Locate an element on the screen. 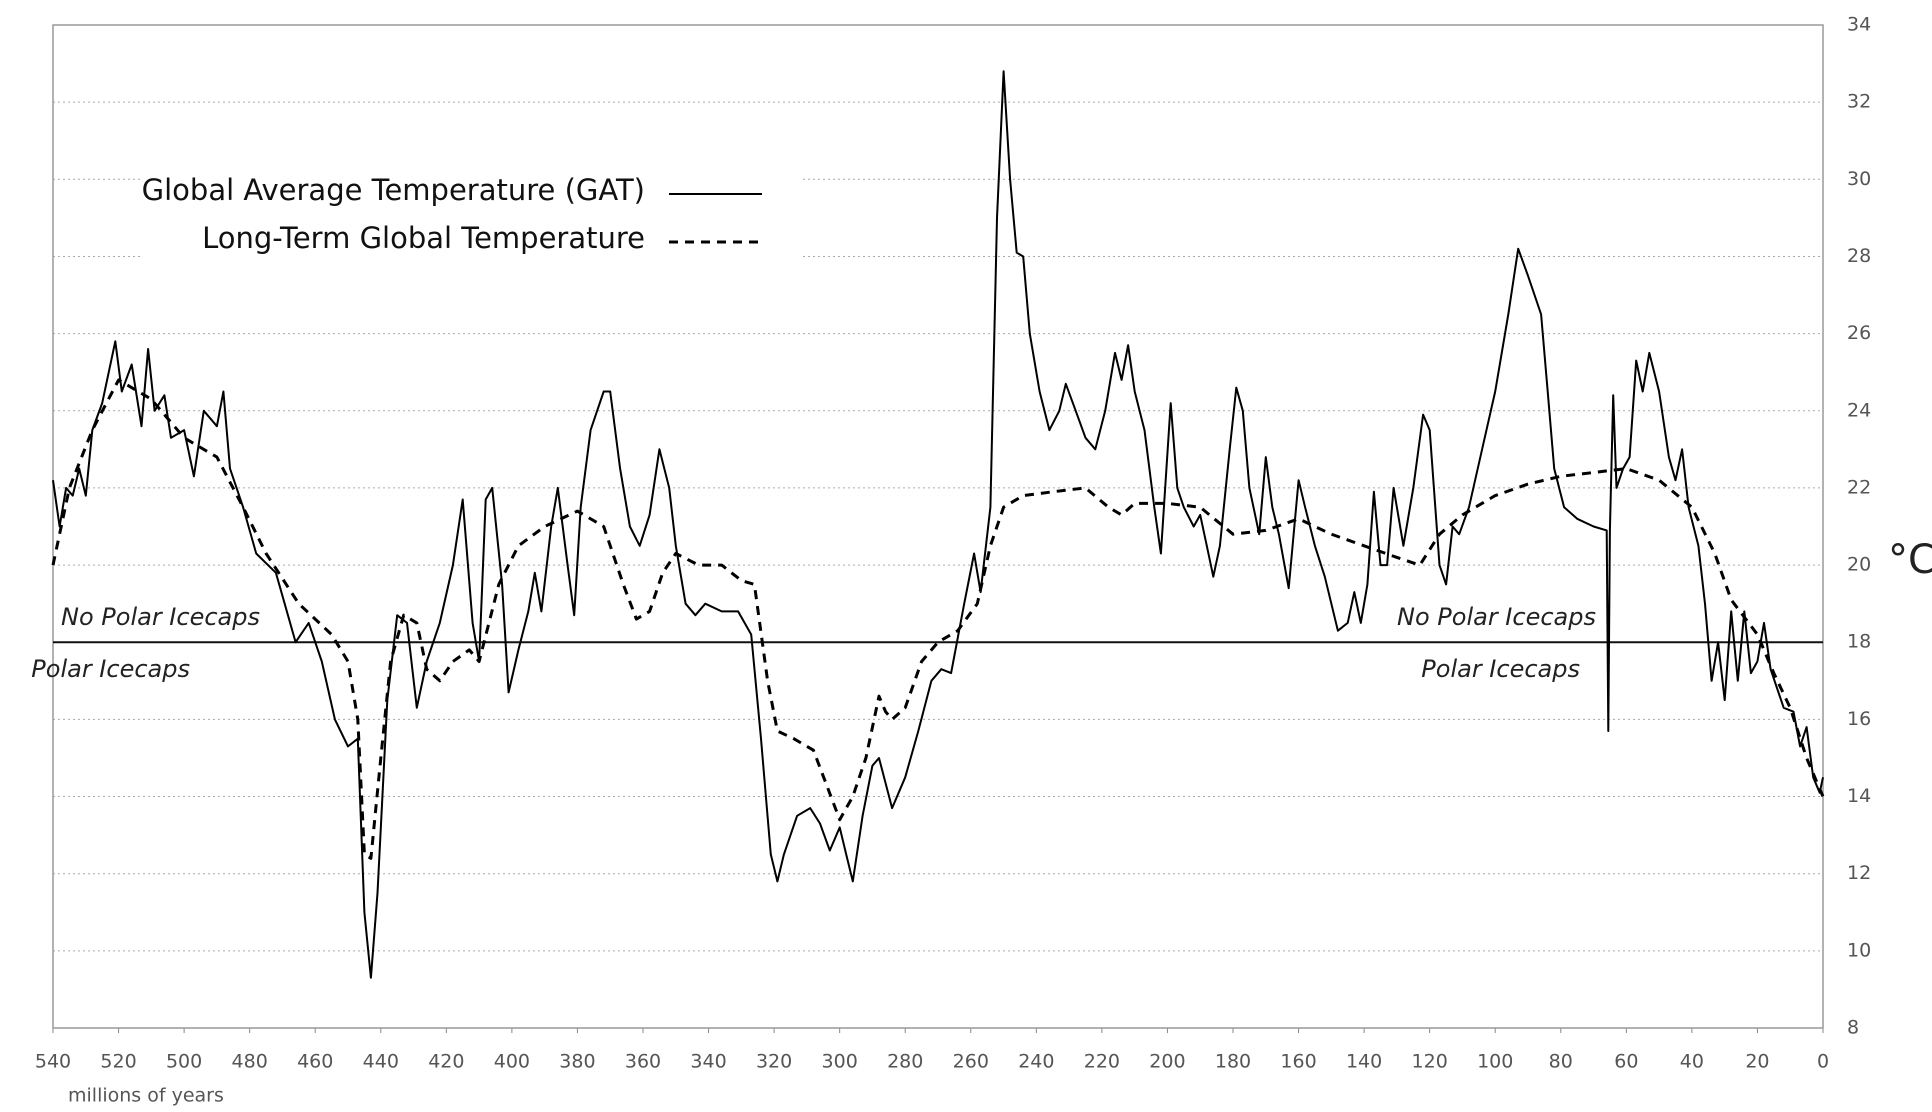 The width and height of the screenshot is (1932, 1112). y-tick-label: 34 is located at coordinates (1859, 25).